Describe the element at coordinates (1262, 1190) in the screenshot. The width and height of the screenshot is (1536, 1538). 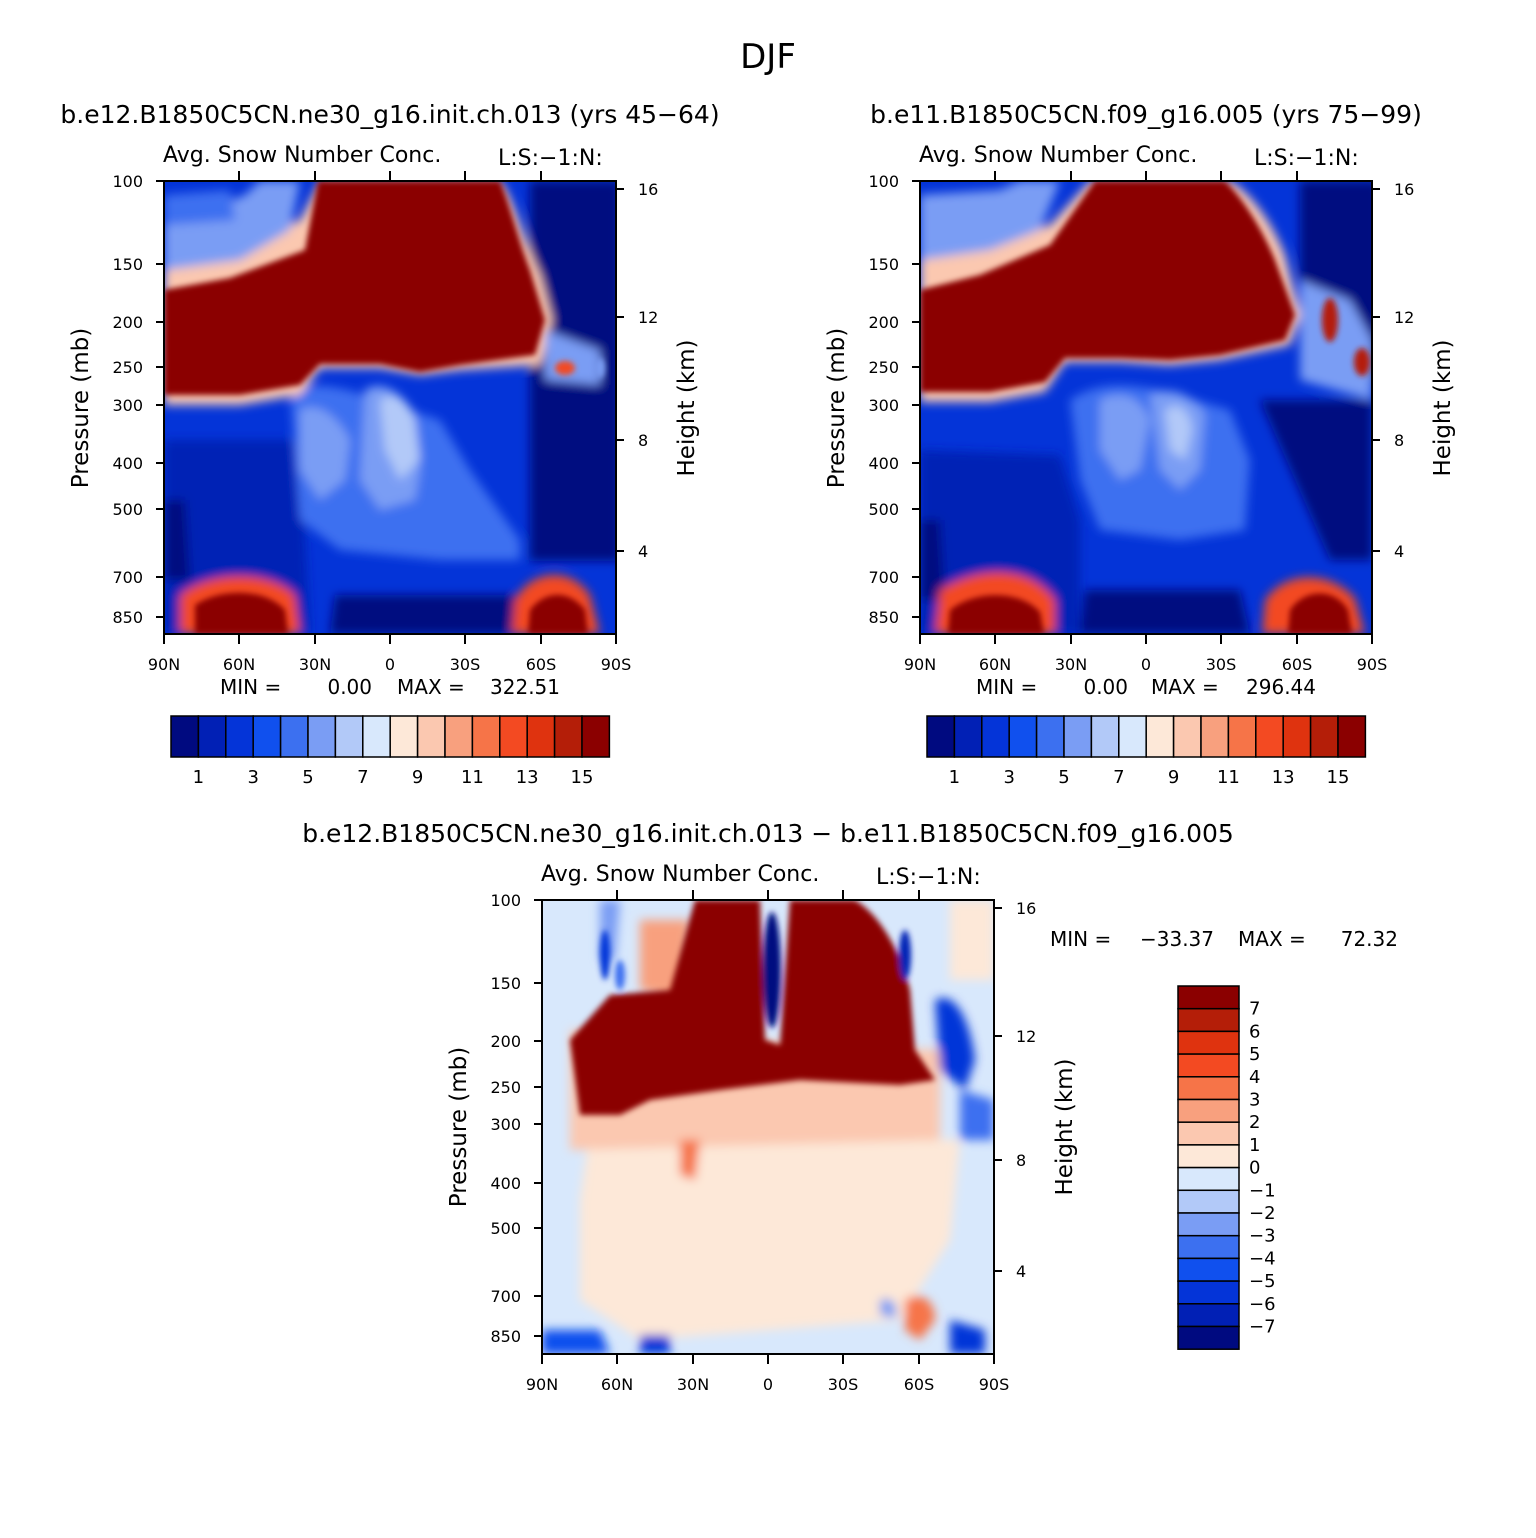
I see `colorbar-label: −1` at that location.